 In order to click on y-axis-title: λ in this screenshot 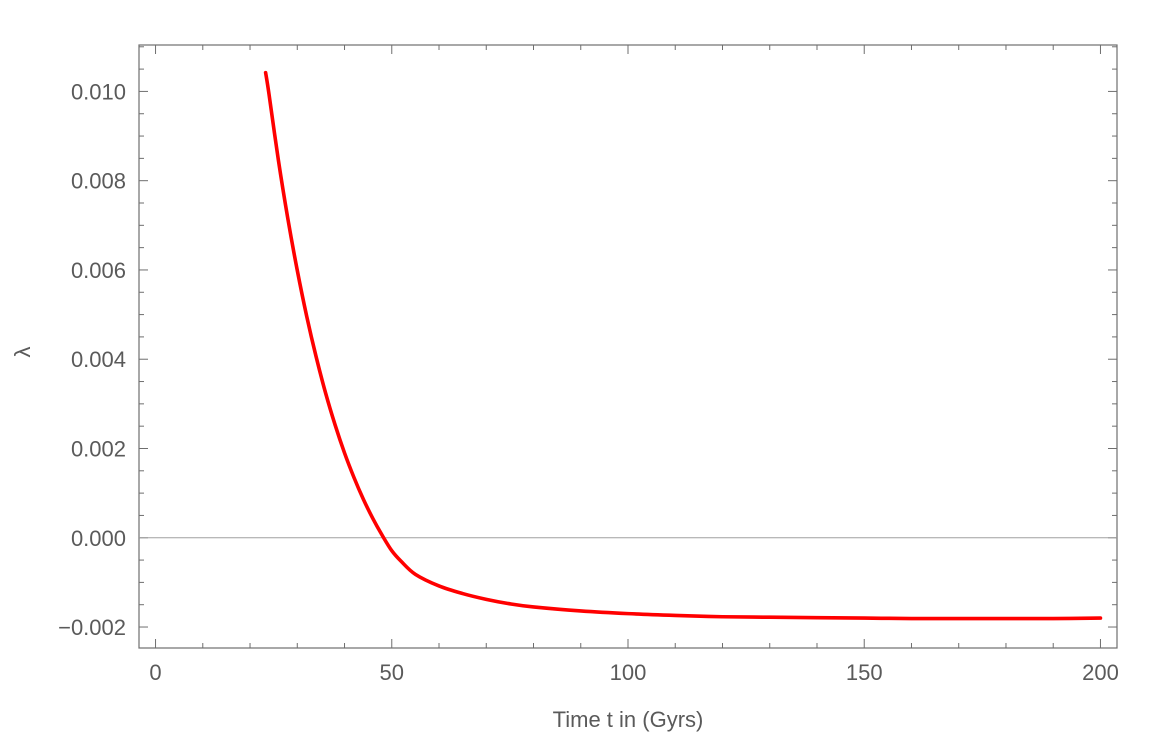, I will do `click(22, 352)`.